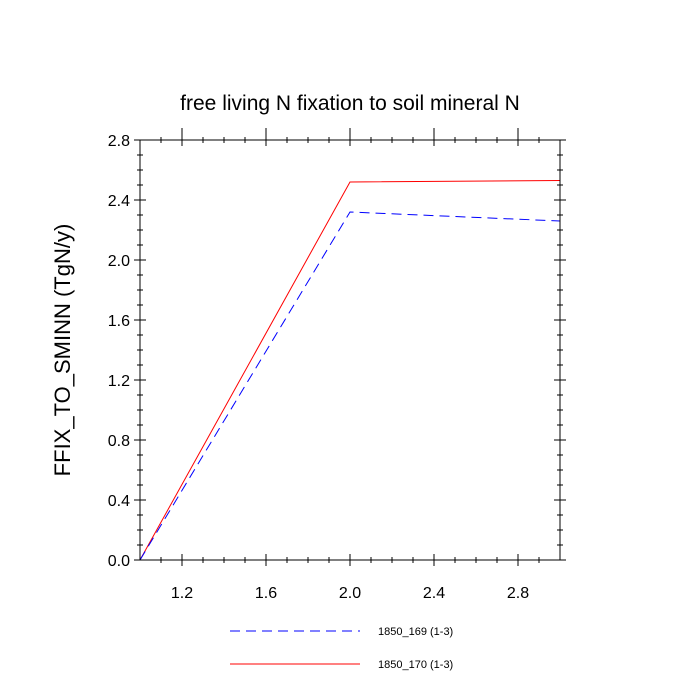 The width and height of the screenshot is (700, 700). I want to click on y-tick-label: 2.8, so click(119, 141).